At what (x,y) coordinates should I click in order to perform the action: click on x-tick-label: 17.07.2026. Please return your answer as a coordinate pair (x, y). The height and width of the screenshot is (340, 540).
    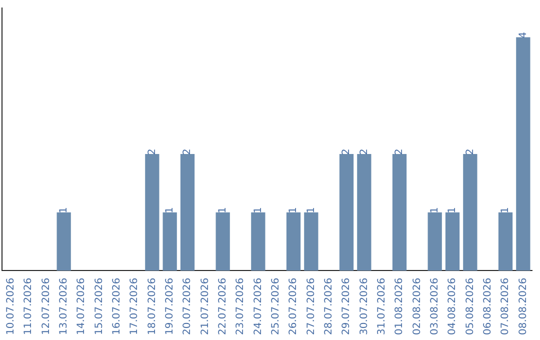
    Looking at the image, I should click on (134, 307).